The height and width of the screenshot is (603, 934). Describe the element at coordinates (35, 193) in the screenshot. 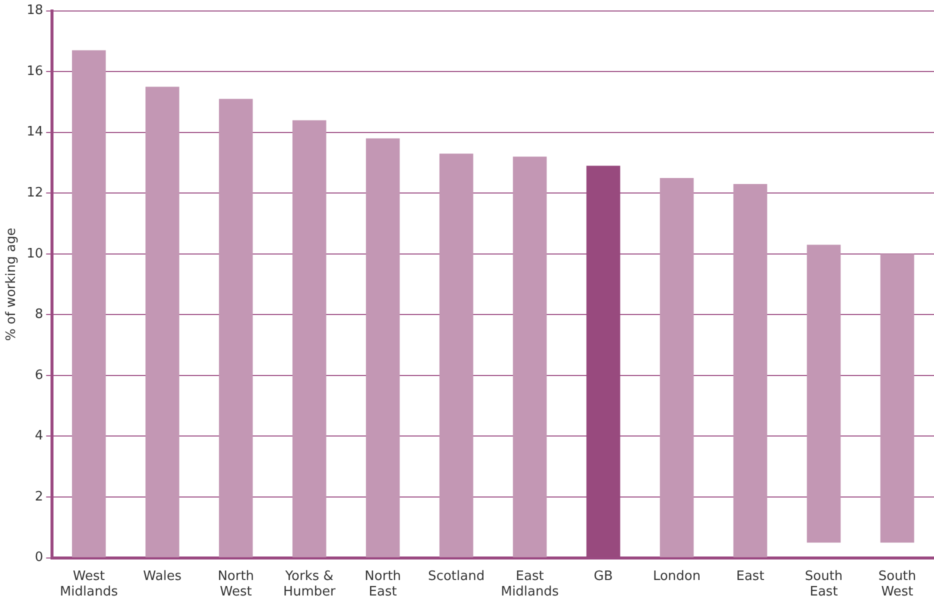

I see `y-tick-label: 12` at that location.